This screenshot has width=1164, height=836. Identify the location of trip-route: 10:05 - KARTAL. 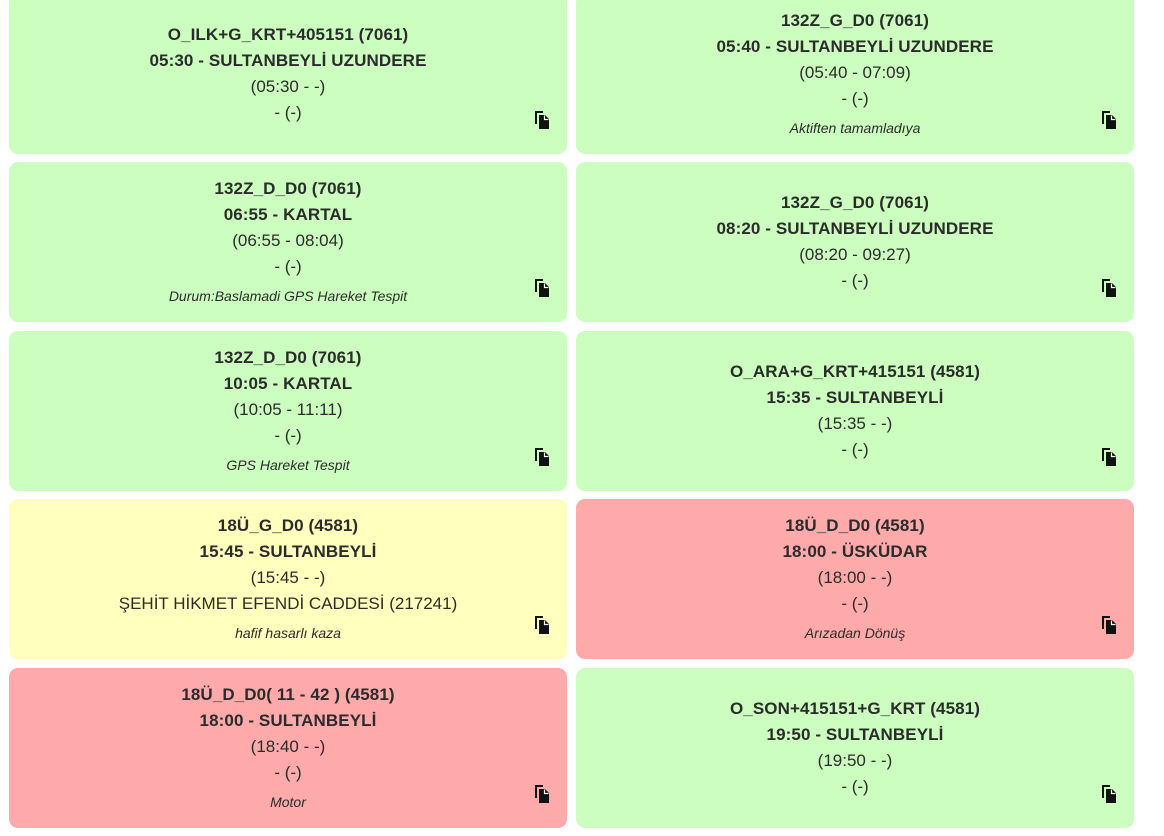
(288, 383).